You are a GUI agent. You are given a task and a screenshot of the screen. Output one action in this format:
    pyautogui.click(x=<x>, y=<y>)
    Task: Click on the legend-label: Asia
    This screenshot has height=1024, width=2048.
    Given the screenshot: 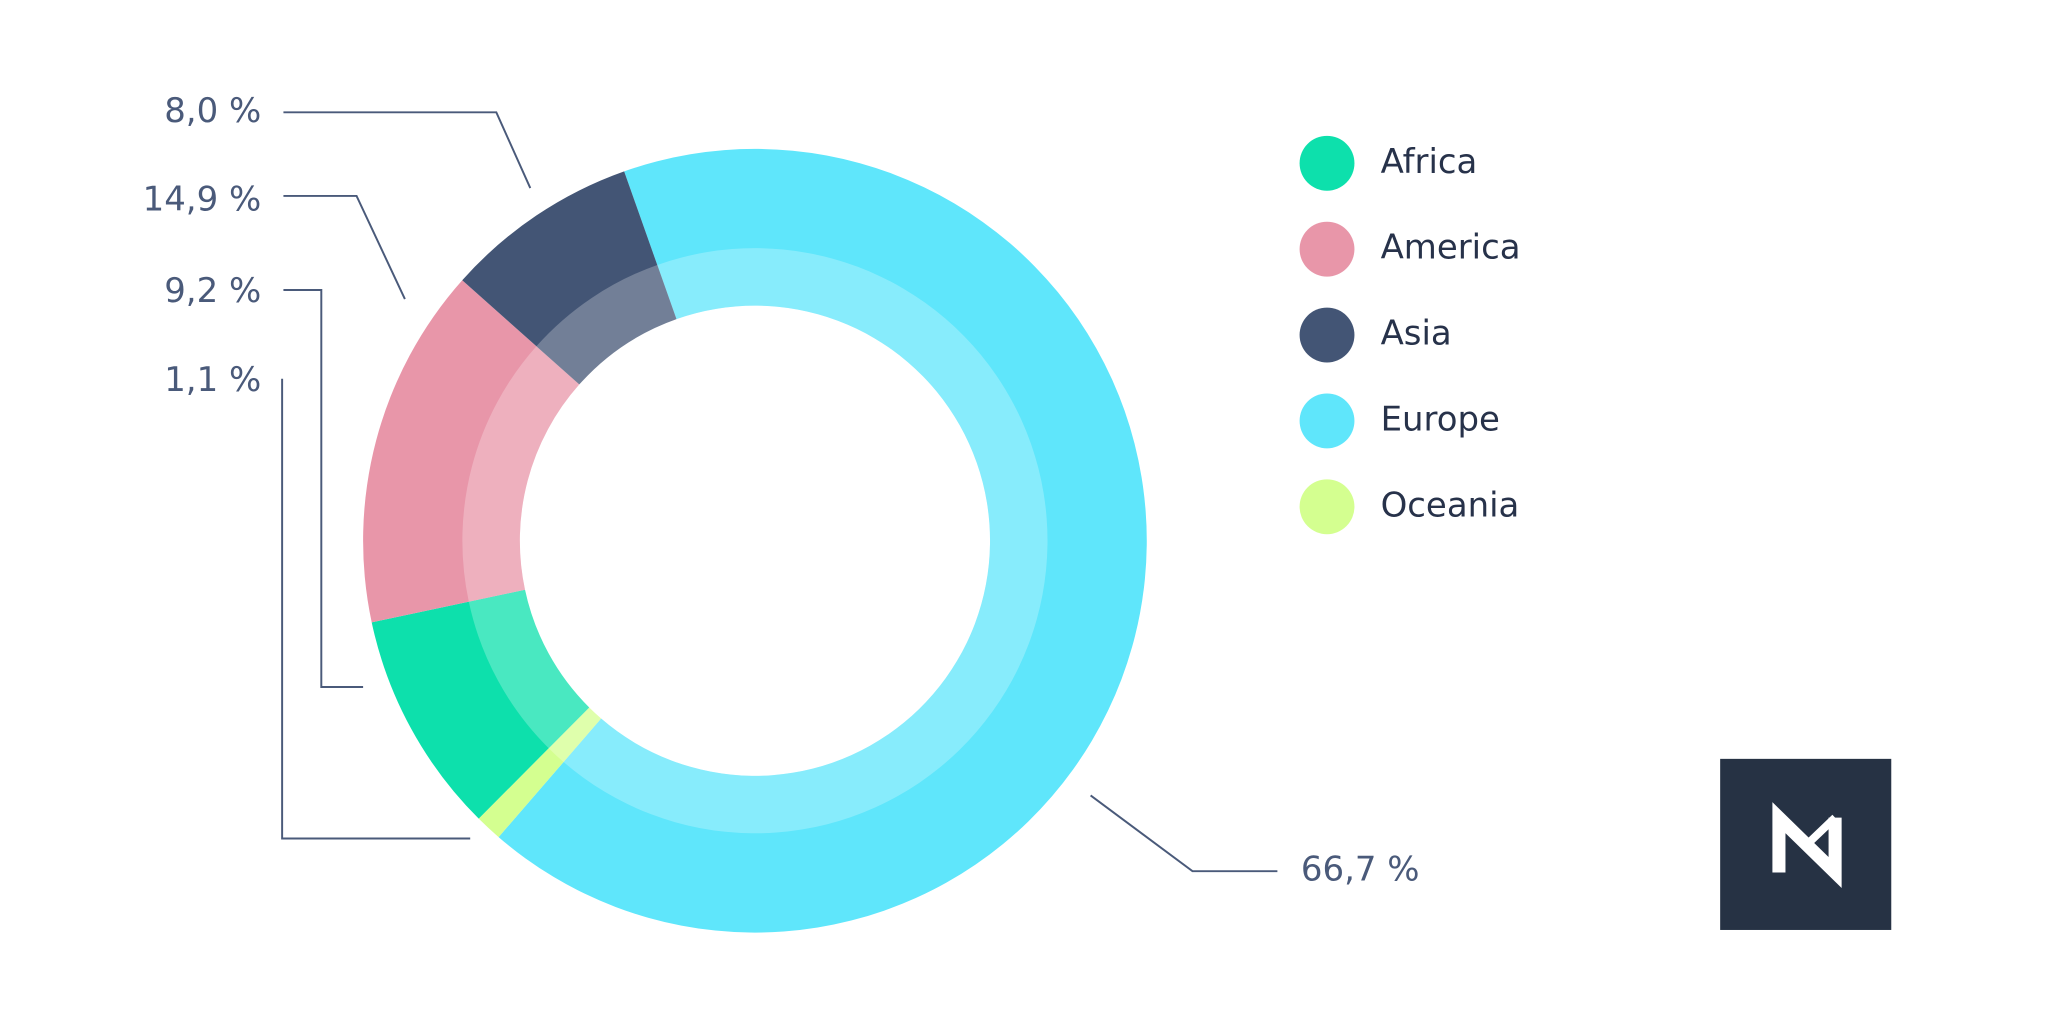 What is the action you would take?
    pyautogui.click(x=1416, y=334)
    